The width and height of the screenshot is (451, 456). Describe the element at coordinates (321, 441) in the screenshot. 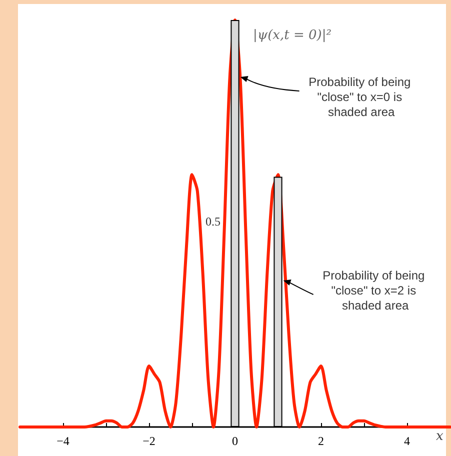

I see `x-tick-label: 2` at that location.